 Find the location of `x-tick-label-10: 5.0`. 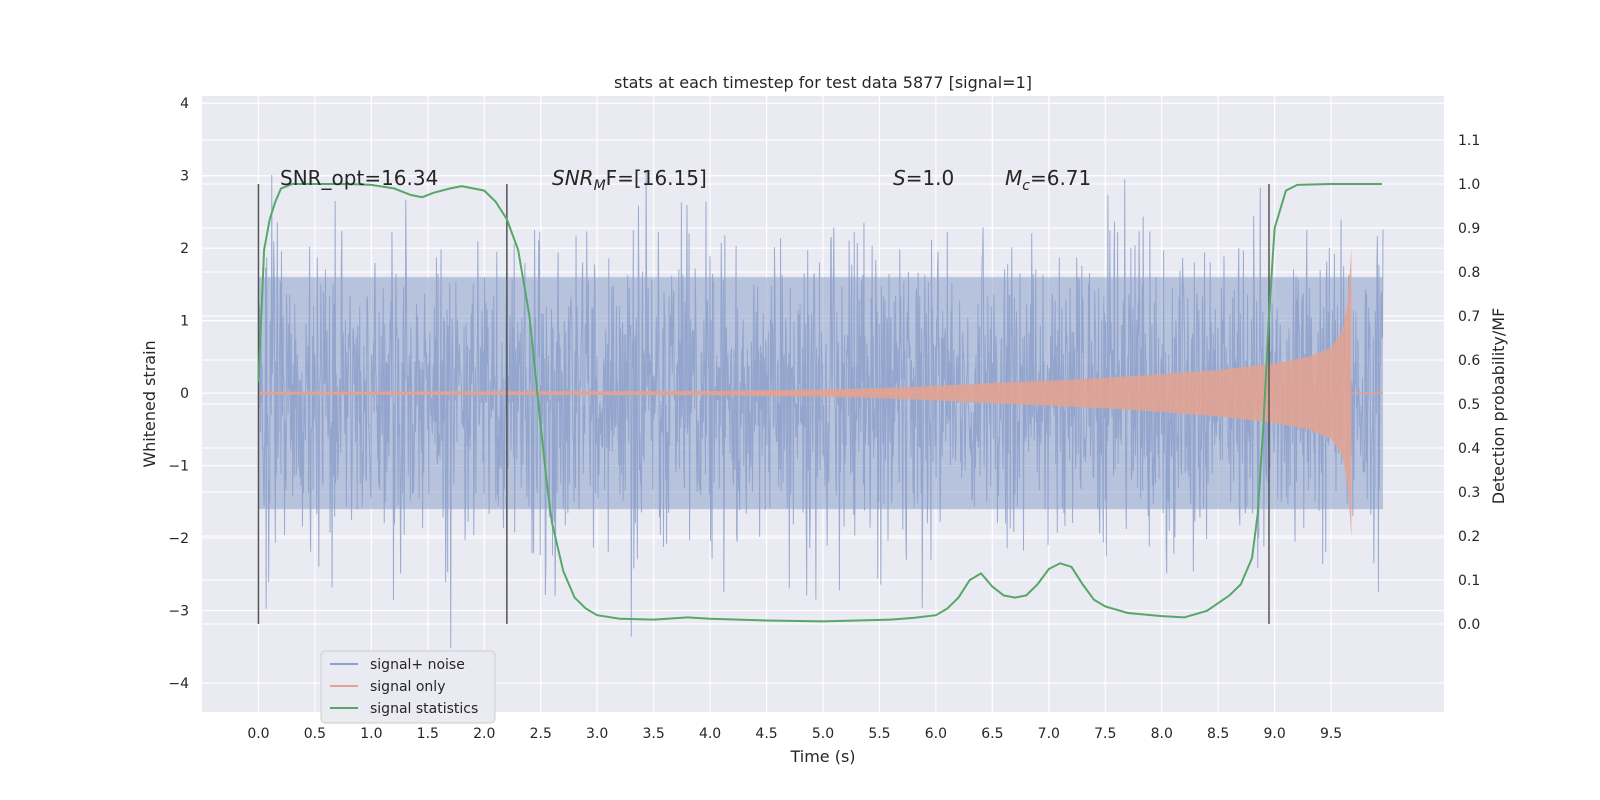

x-tick-label-10: 5.0 is located at coordinates (823, 734).